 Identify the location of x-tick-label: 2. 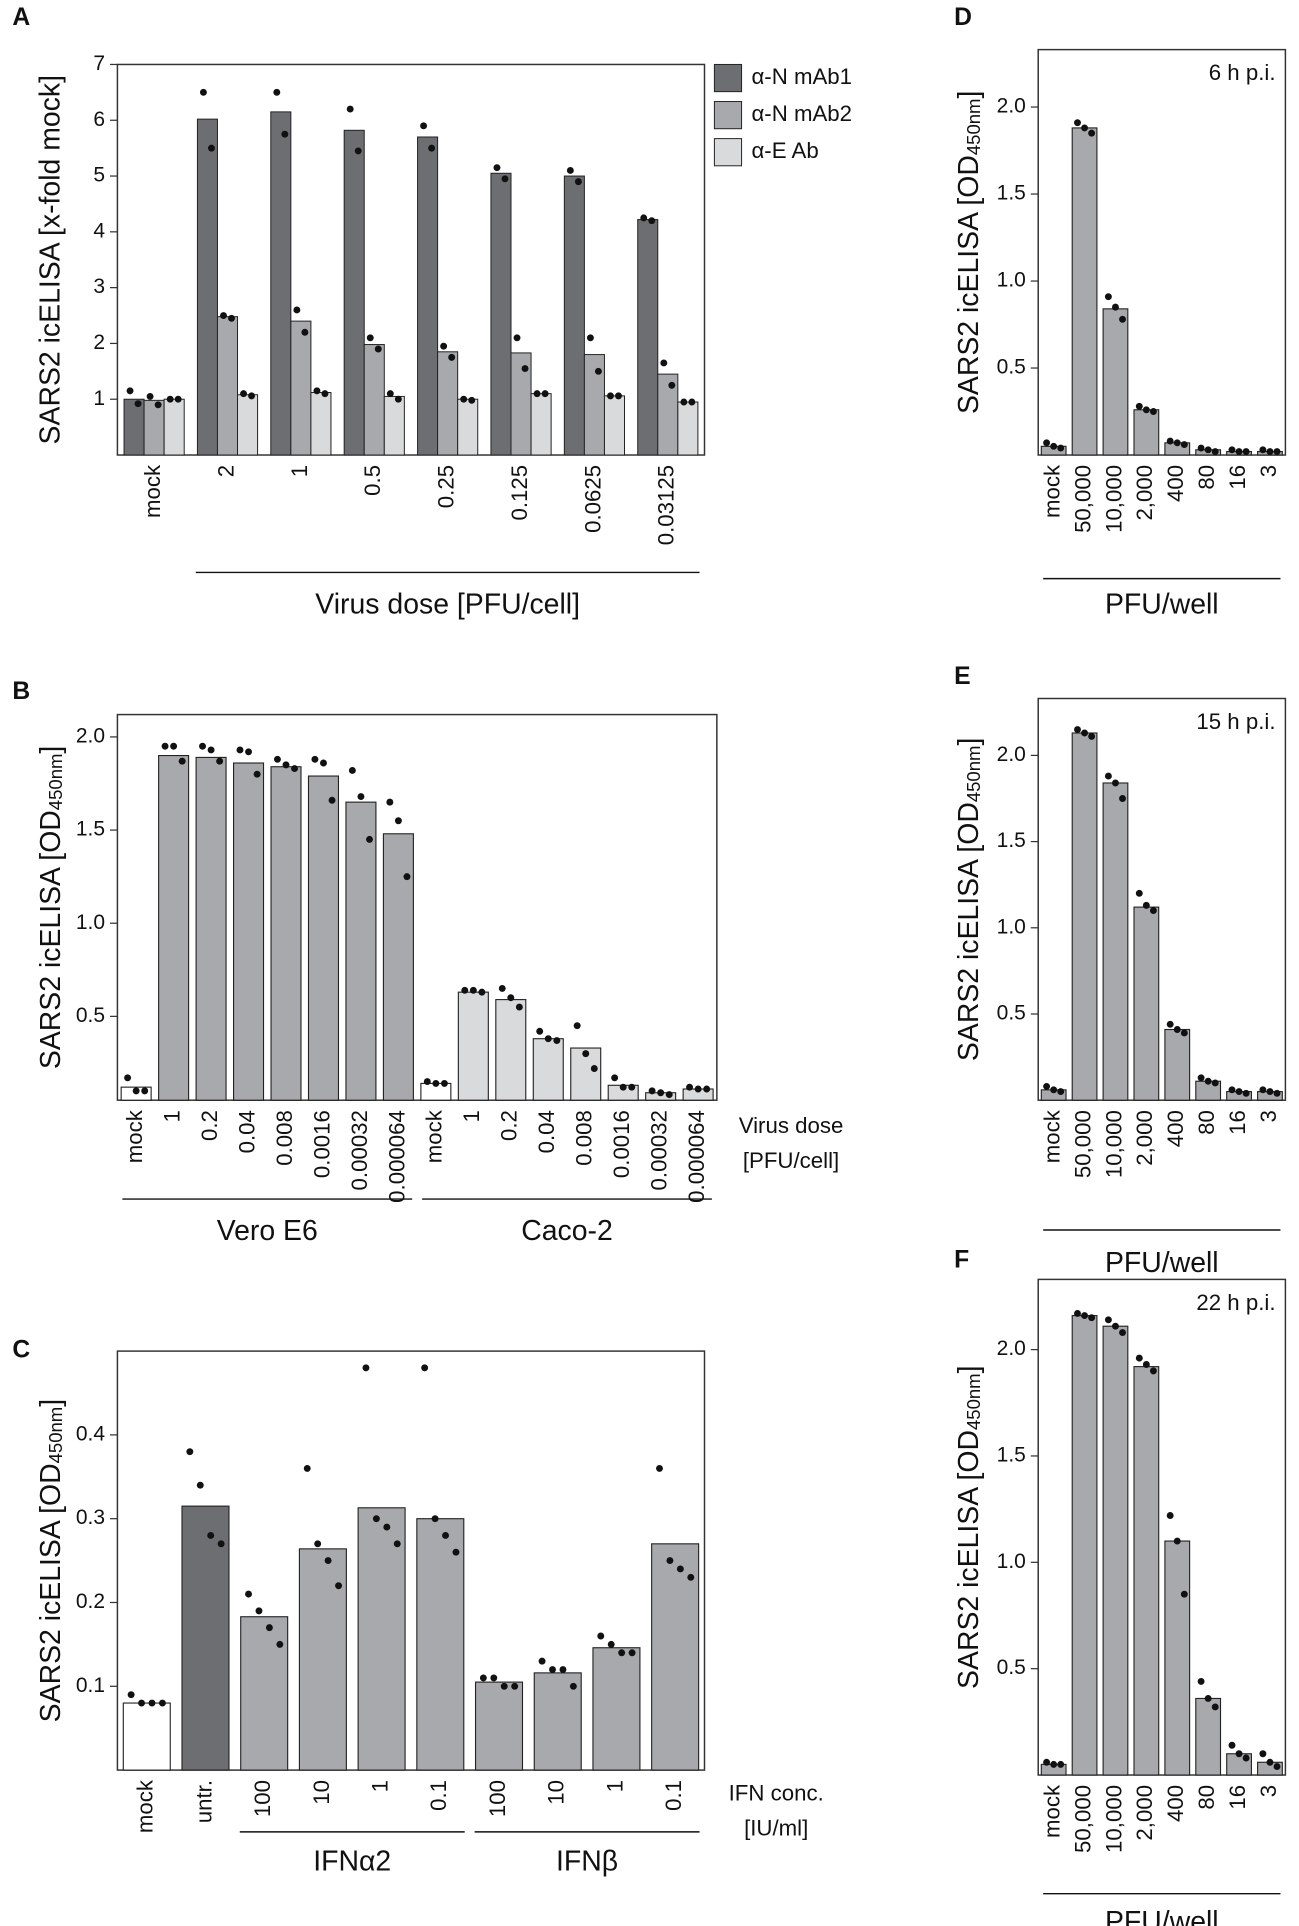
(225, 471).